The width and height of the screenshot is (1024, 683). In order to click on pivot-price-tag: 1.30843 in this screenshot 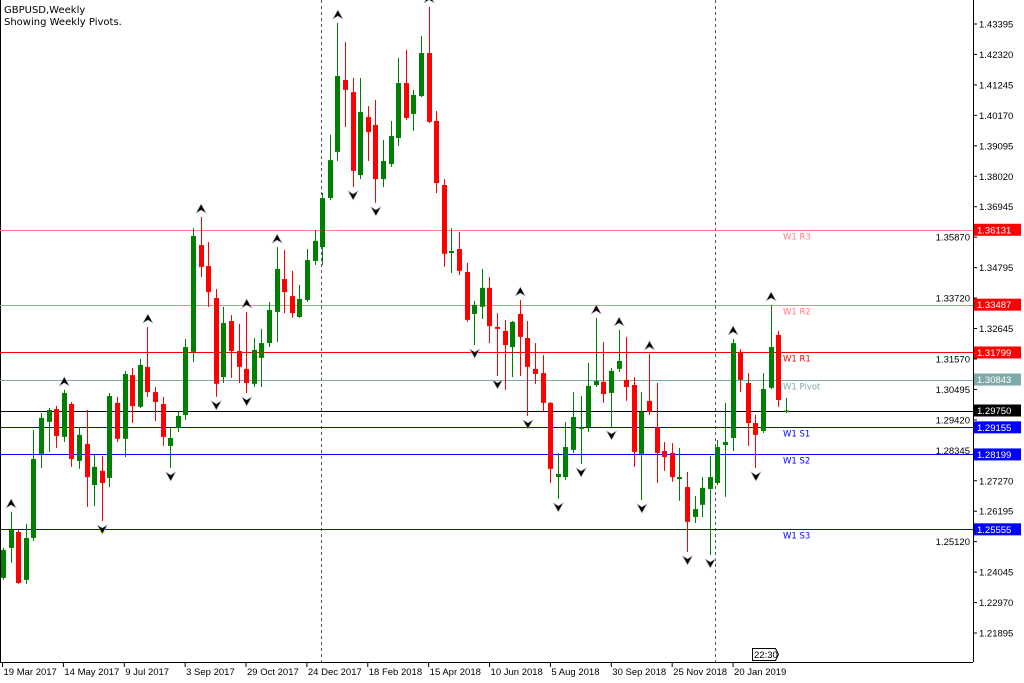, I will do `click(997, 379)`.